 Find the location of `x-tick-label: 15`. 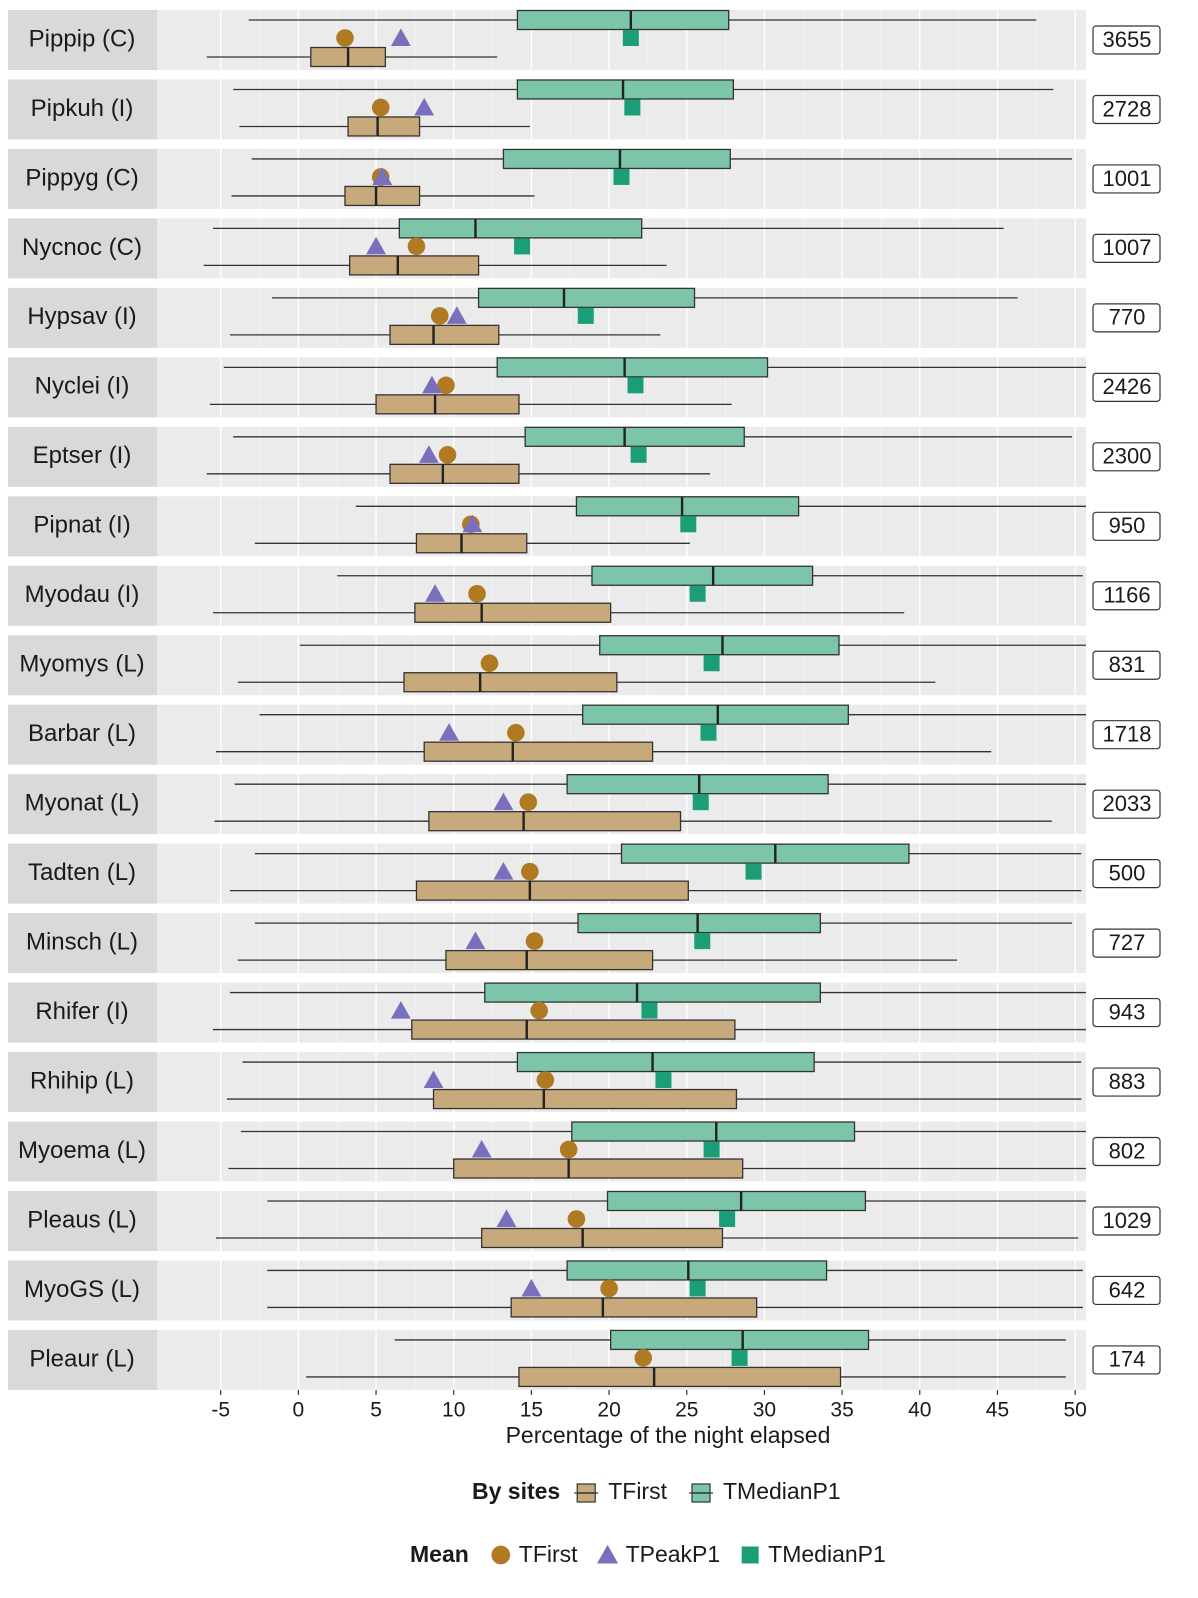

x-tick-label: 15 is located at coordinates (531, 1409).